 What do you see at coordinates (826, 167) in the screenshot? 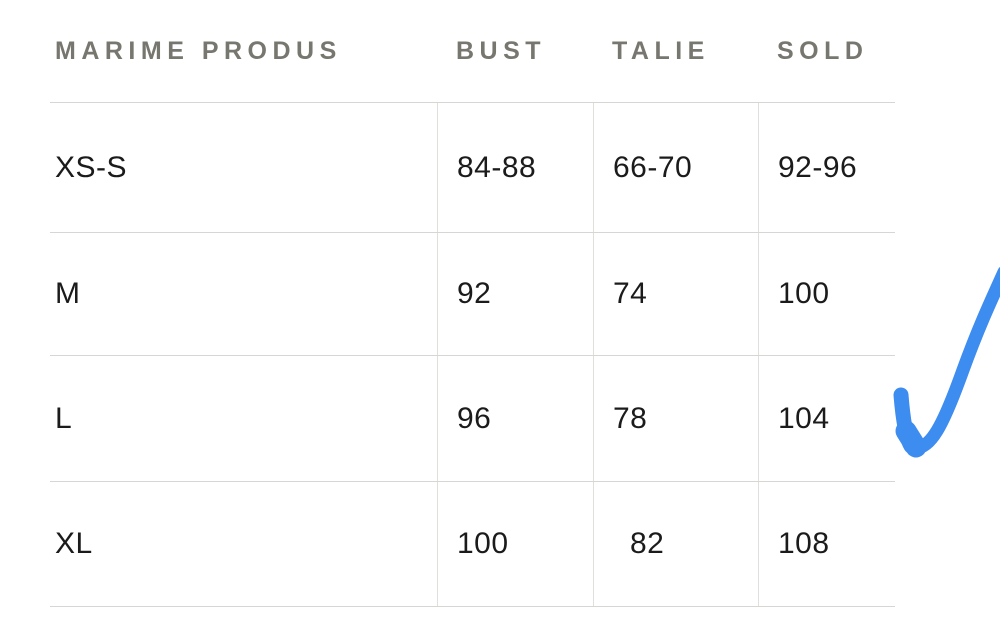
I see `sold-cell: 92-96` at bounding box center [826, 167].